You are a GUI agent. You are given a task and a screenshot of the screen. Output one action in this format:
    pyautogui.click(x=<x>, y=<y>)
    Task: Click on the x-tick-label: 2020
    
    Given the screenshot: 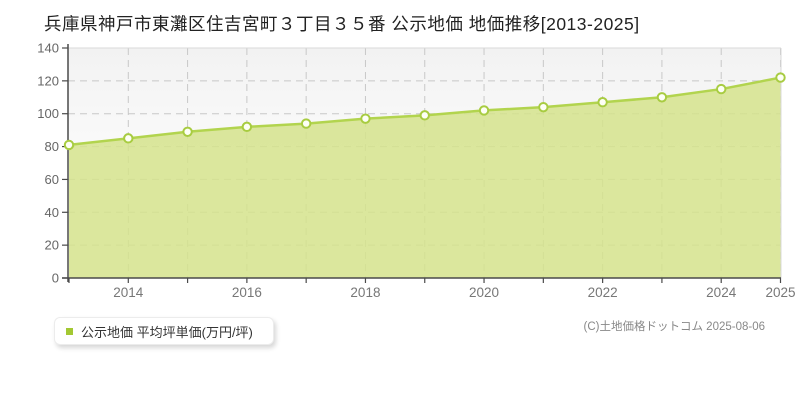 What is the action you would take?
    pyautogui.click(x=484, y=292)
    